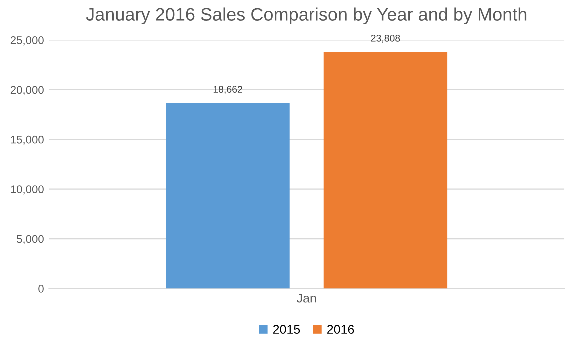  What do you see at coordinates (306, 16) in the screenshot?
I see `chart-title: January 2016 Sales Comparison by Year and by Month` at bounding box center [306, 16].